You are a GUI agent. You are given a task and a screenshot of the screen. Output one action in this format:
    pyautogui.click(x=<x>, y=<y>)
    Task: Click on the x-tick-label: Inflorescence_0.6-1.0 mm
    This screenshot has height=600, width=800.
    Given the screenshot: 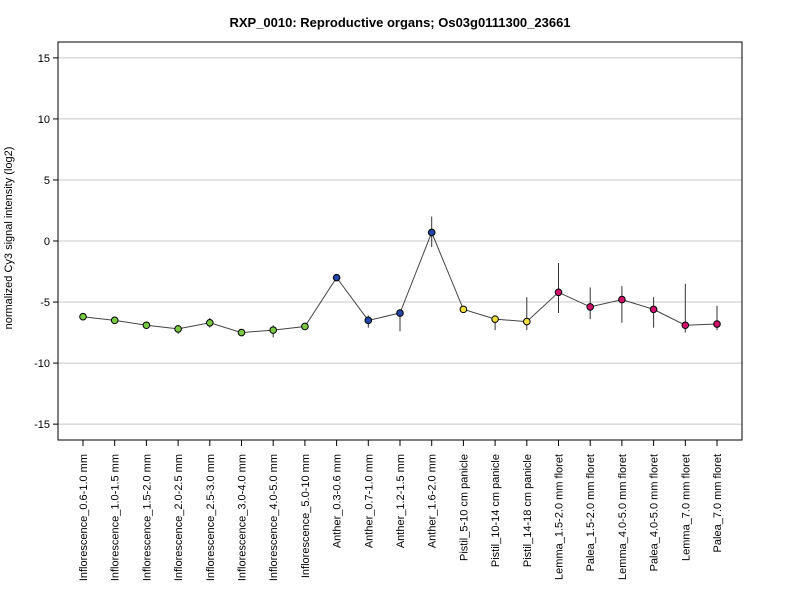 What is the action you would take?
    pyautogui.click(x=84, y=517)
    